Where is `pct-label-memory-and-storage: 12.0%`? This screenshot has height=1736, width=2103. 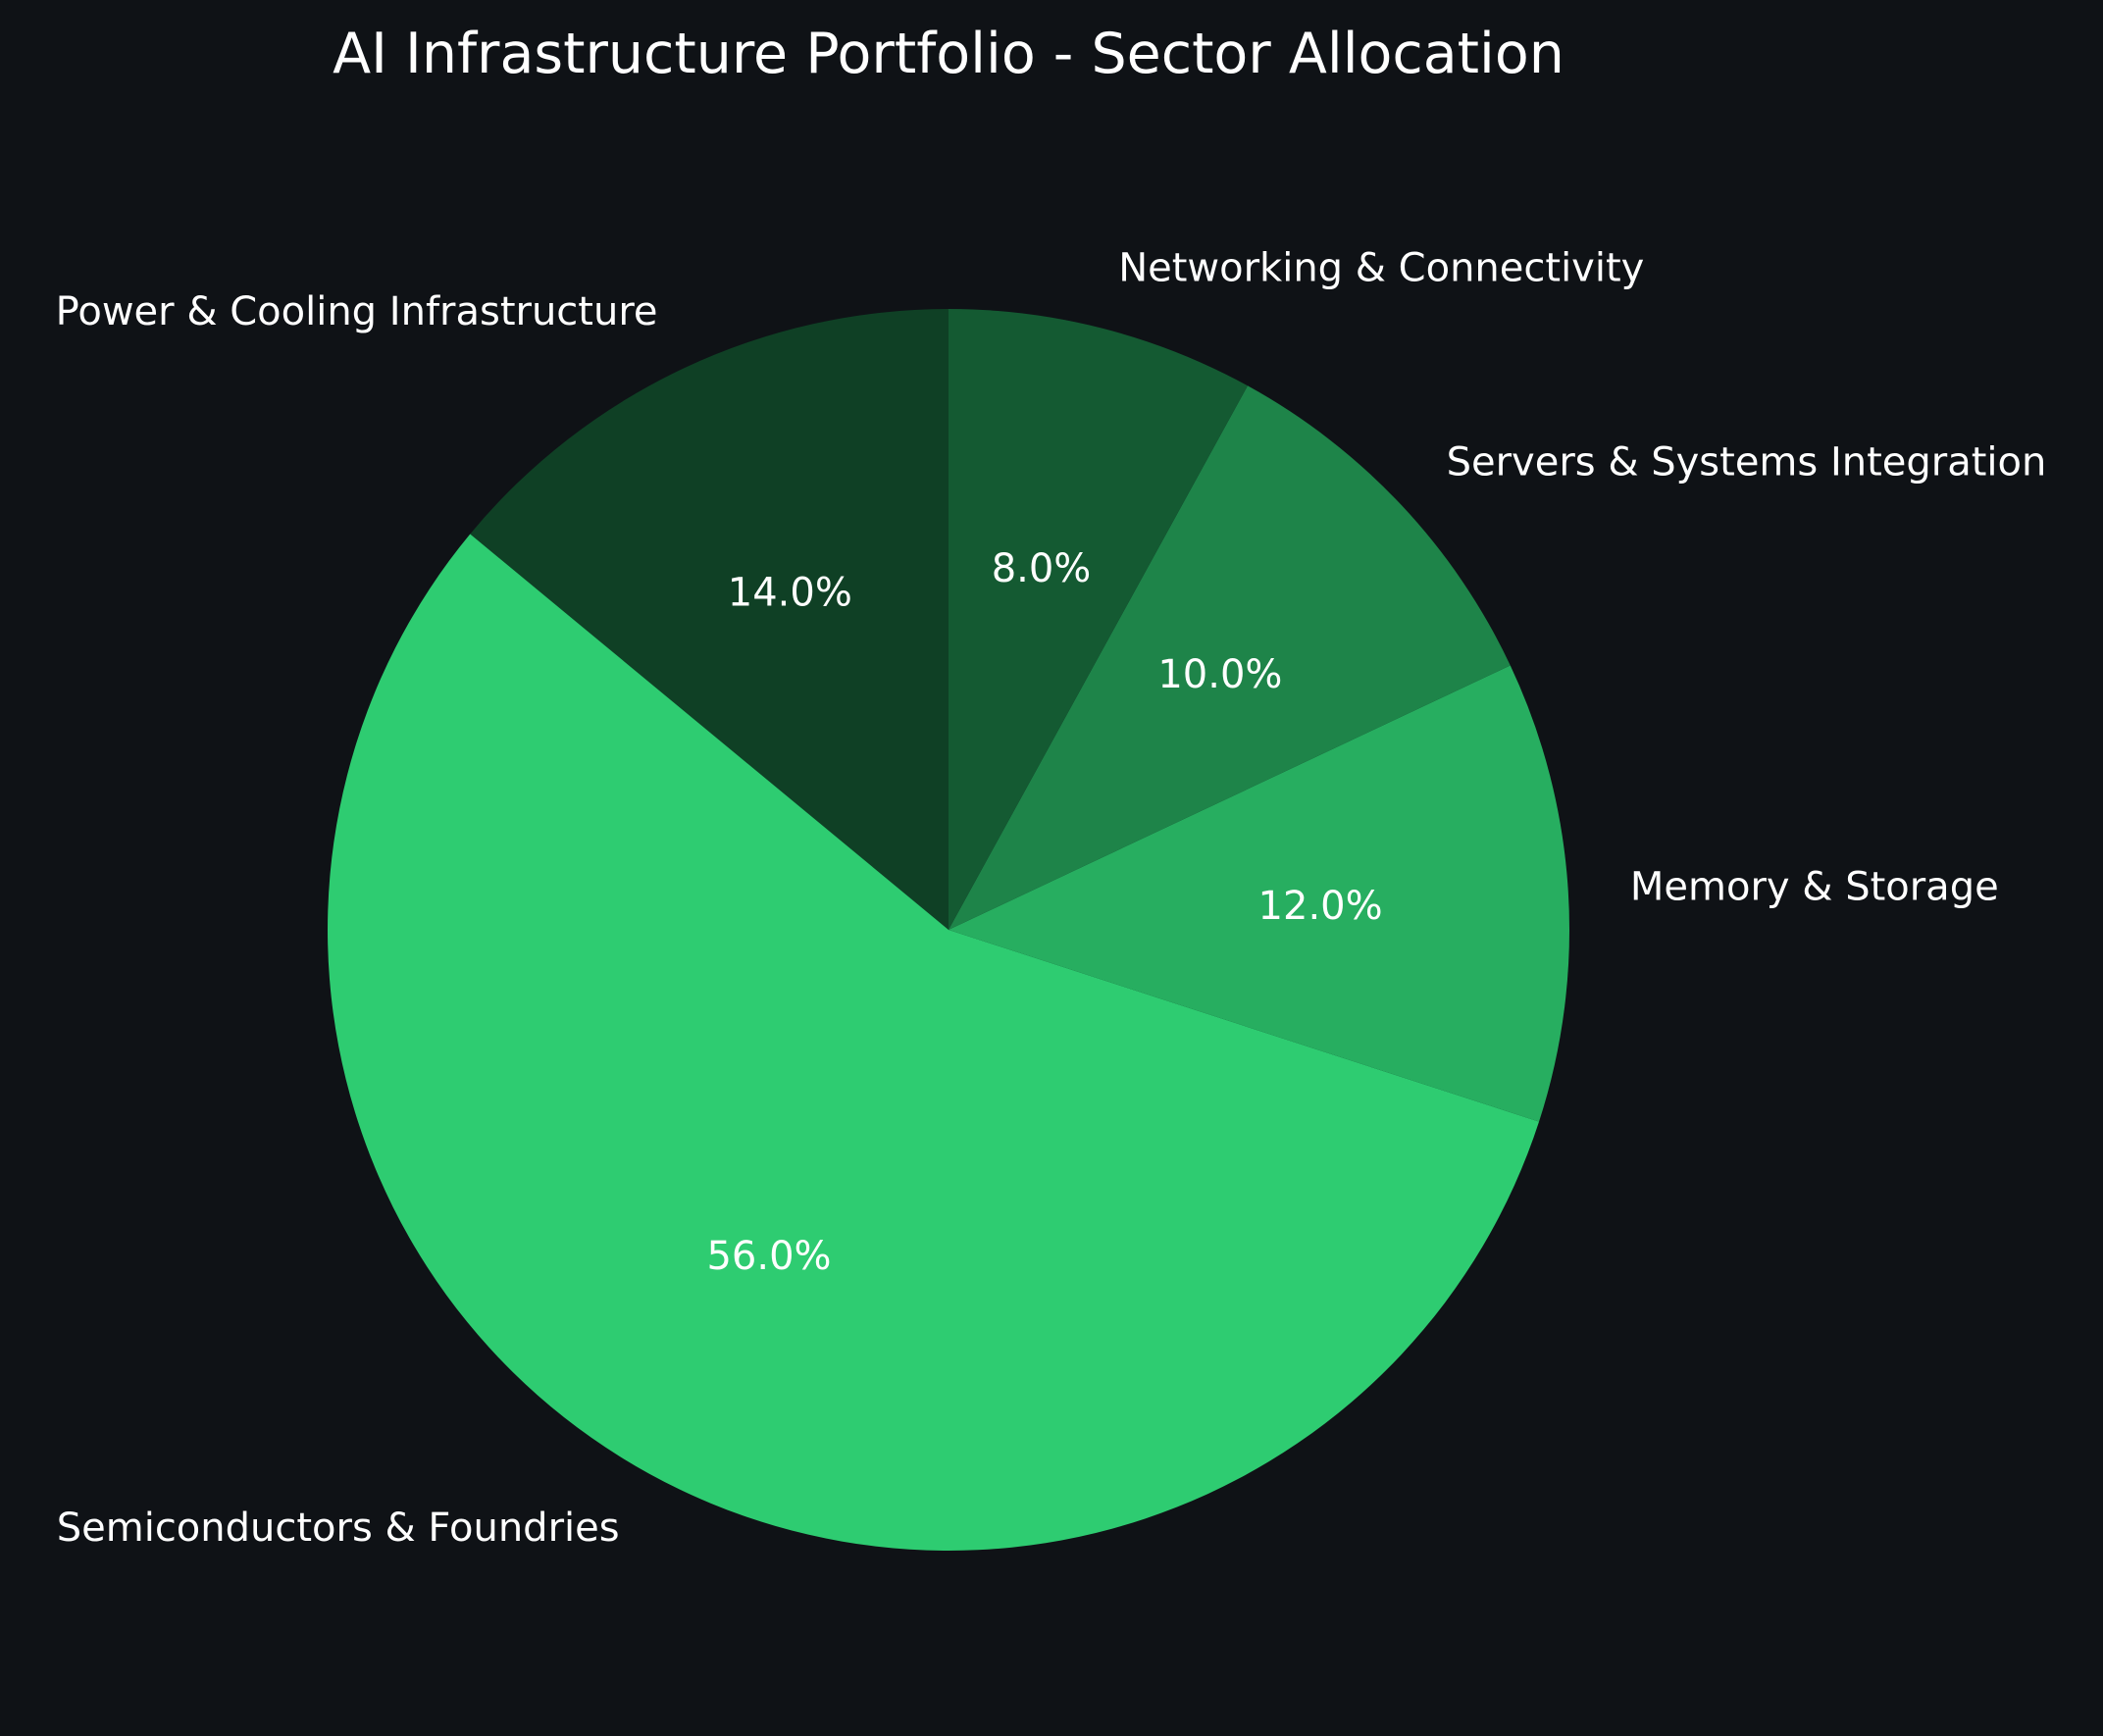
pct-label-memory-and-storage: 12.0% is located at coordinates (1320, 907).